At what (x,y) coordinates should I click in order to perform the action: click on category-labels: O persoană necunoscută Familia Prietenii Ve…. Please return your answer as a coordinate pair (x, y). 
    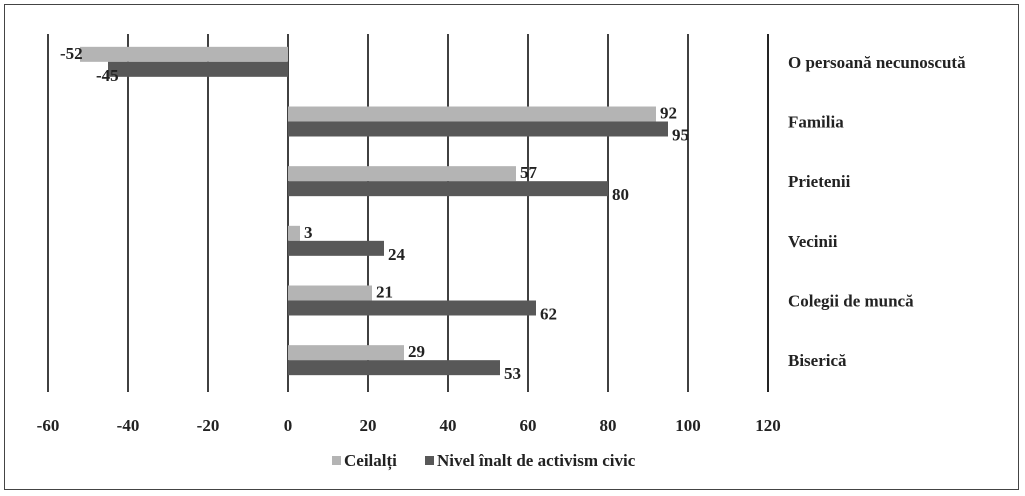
    Looking at the image, I should click on (877, 211).